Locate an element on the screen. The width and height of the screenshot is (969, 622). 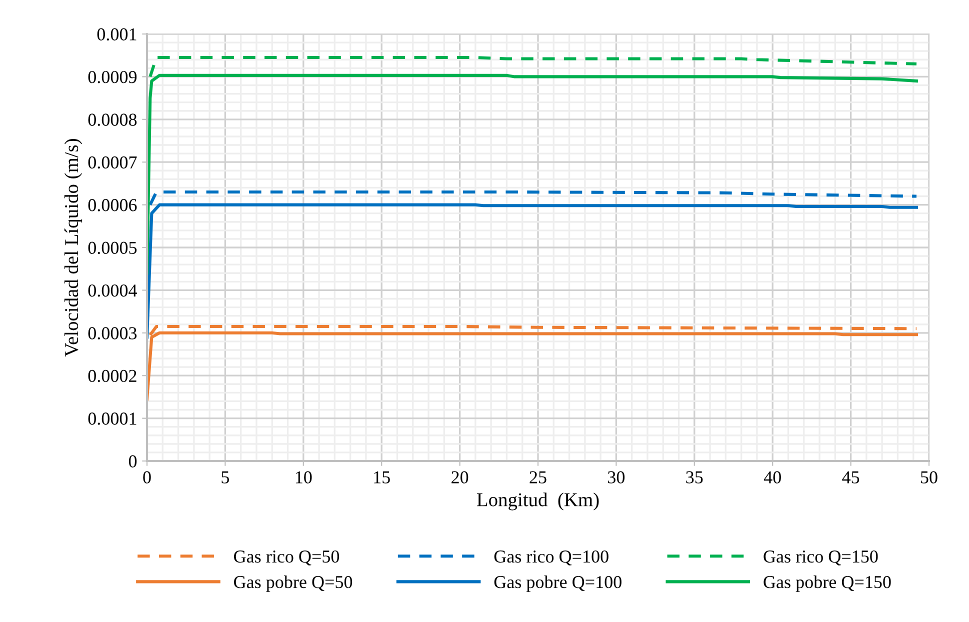
x-axis-title: Longitud (Km) is located at coordinates (537, 501).